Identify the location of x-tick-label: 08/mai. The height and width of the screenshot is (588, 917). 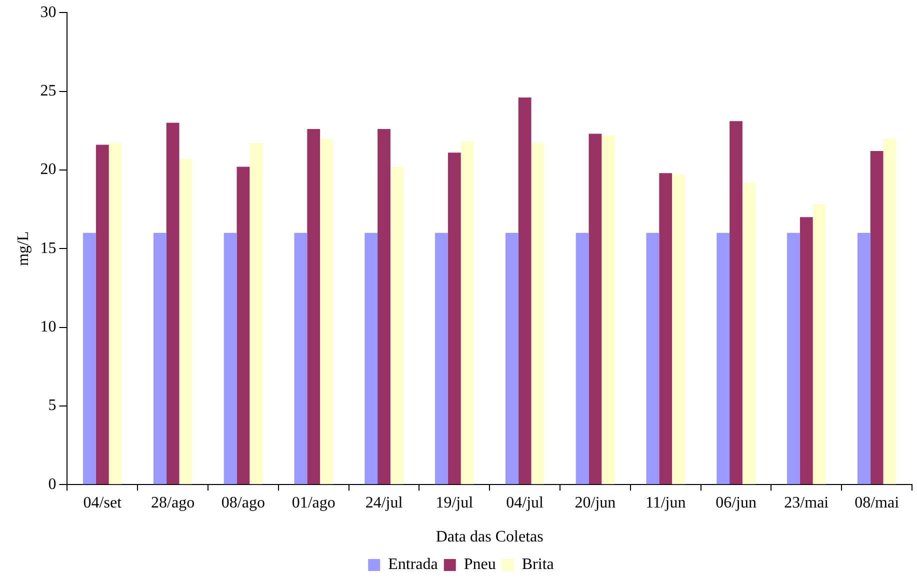
(877, 503).